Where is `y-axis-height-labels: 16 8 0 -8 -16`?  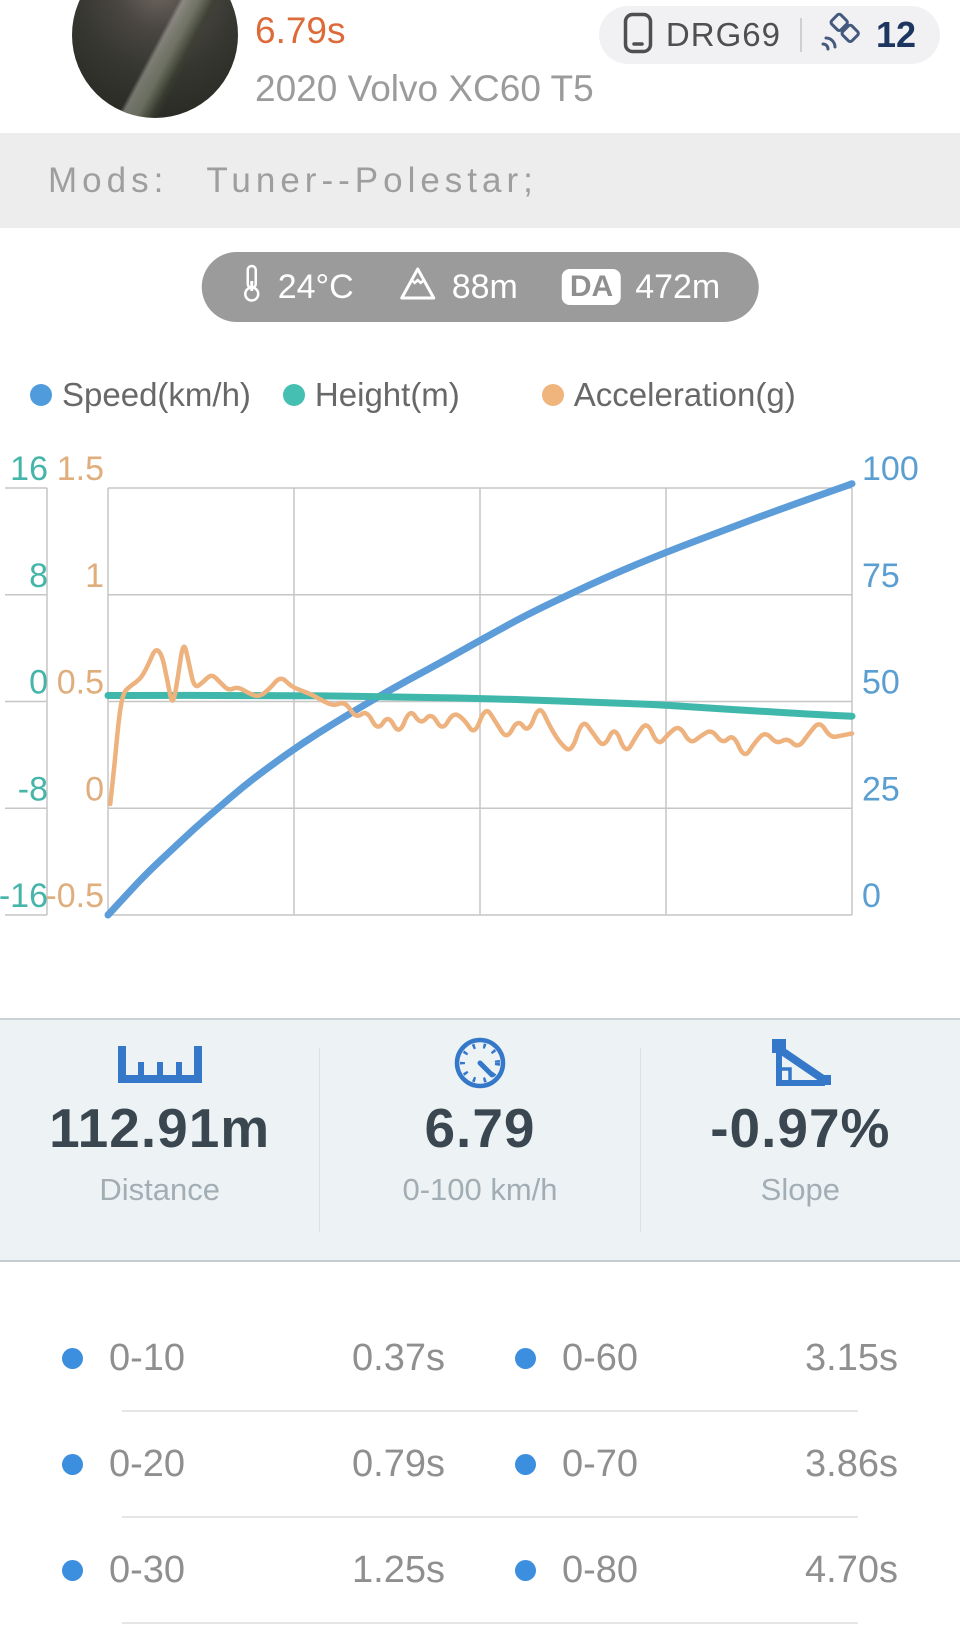 y-axis-height-labels: 16 8 0 -8 -16 is located at coordinates (24, 682).